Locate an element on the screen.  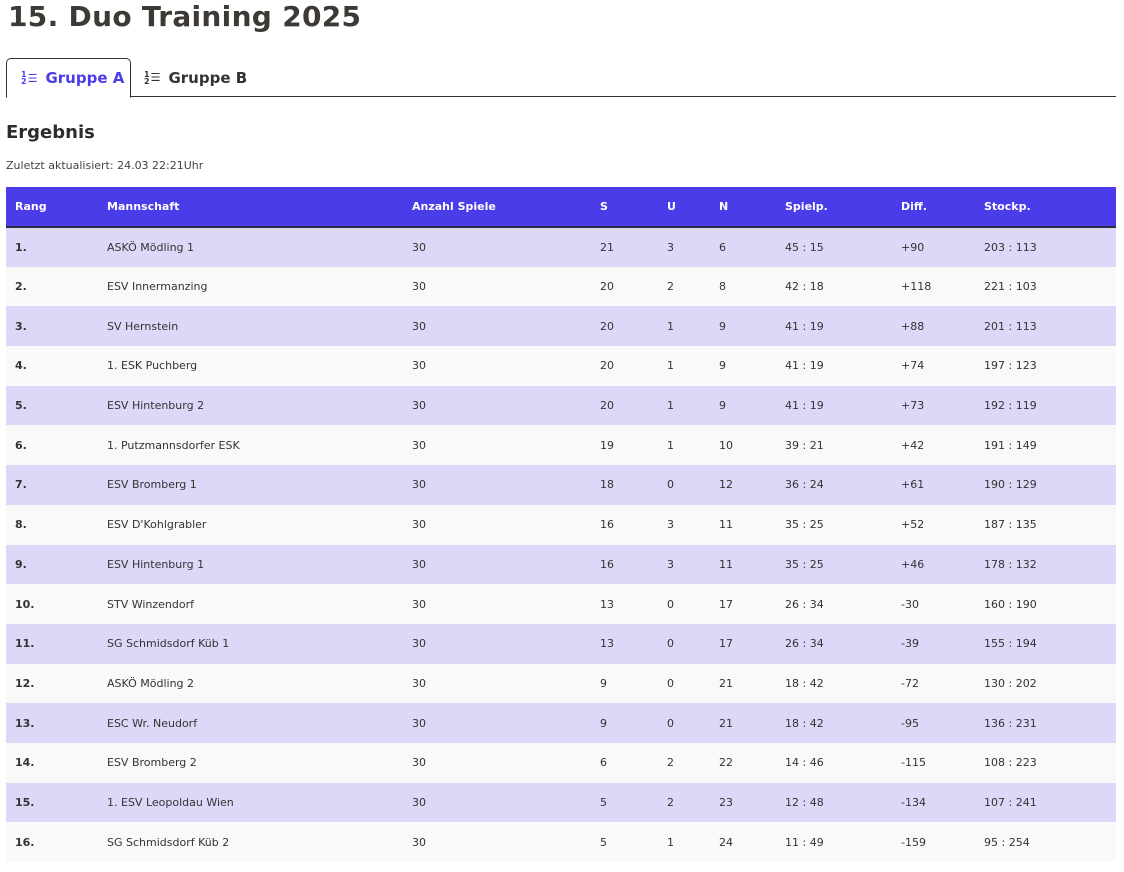
tab-gruppe-a: 1 2 ☰ Gruppe A is located at coordinates (68, 78).